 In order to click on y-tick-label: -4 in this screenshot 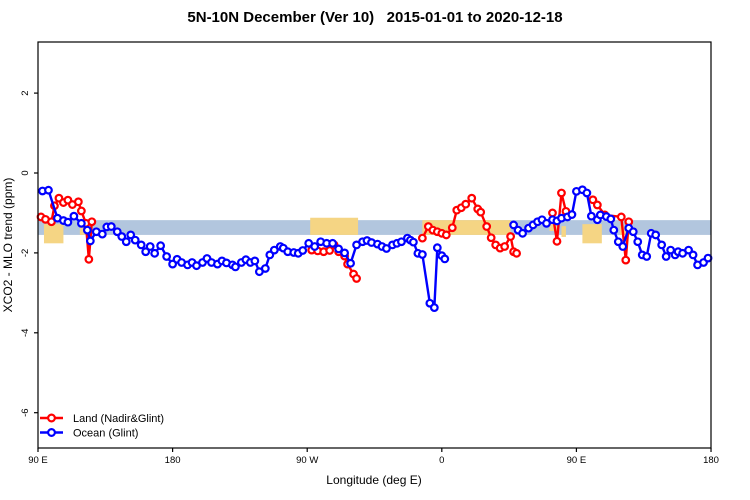, I will do `click(25, 333)`.